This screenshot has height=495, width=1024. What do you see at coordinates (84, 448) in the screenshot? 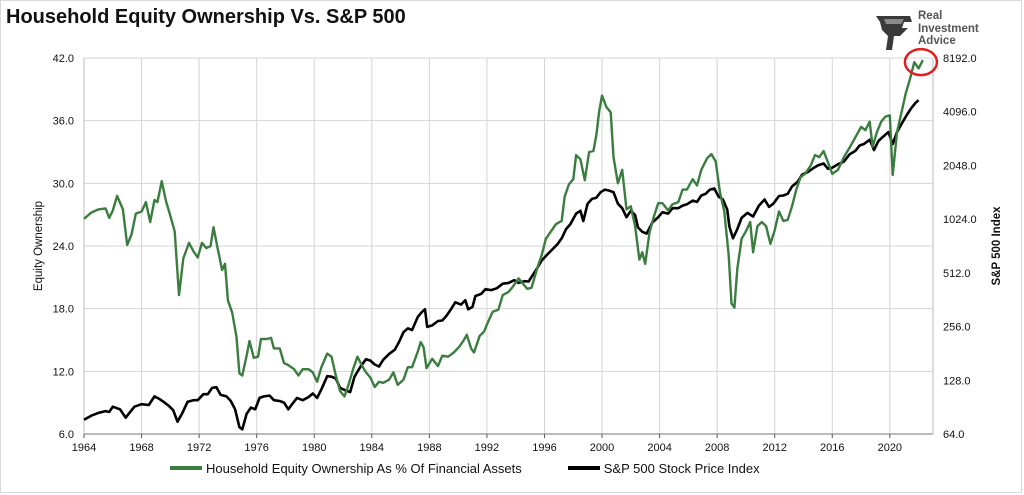
I see `x-tick-label: 1964` at bounding box center [84, 448].